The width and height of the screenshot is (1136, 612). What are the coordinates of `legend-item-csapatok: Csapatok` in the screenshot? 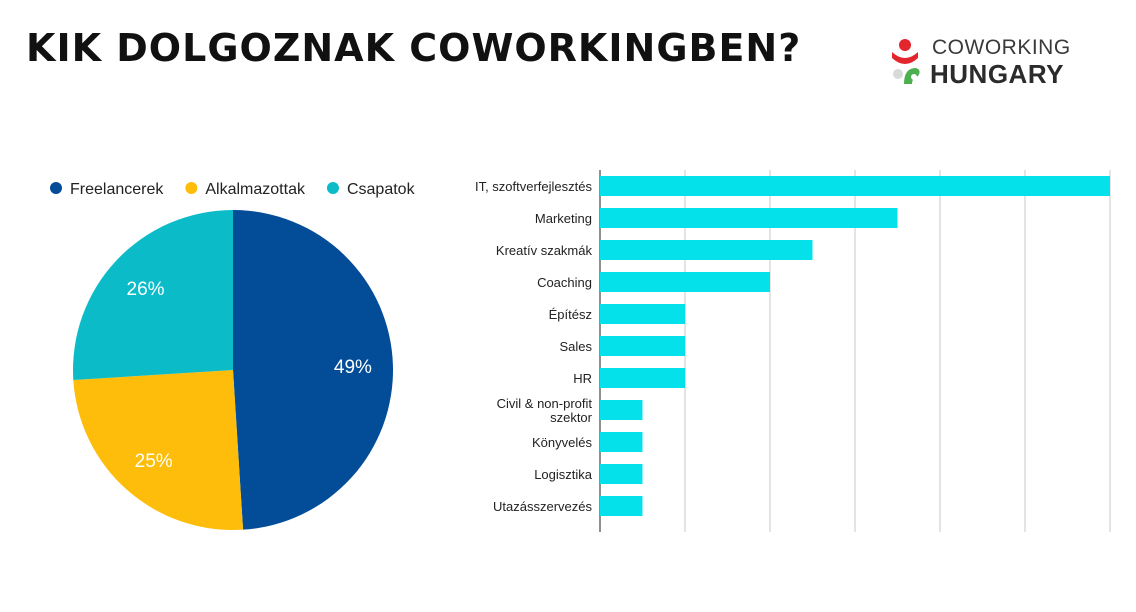 It's located at (371, 189).